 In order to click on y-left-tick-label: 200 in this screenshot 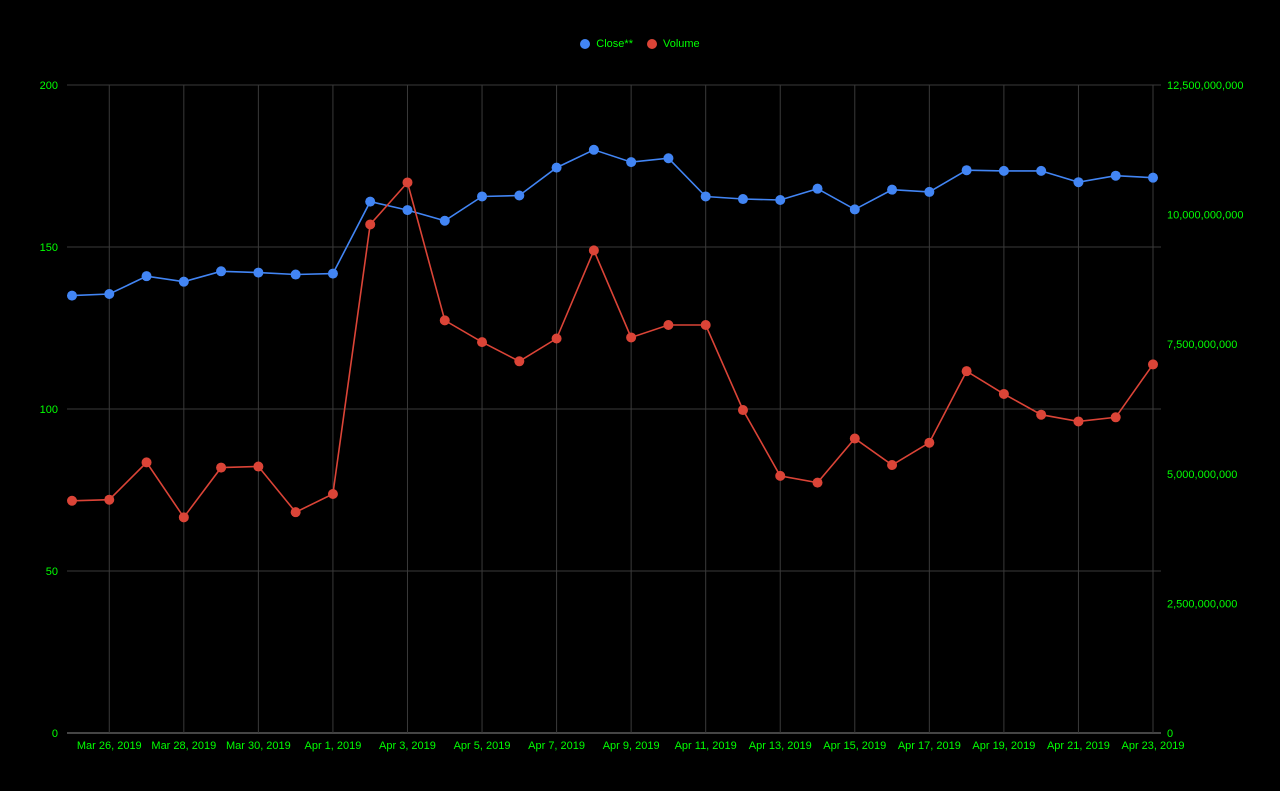, I will do `click(49, 86)`.